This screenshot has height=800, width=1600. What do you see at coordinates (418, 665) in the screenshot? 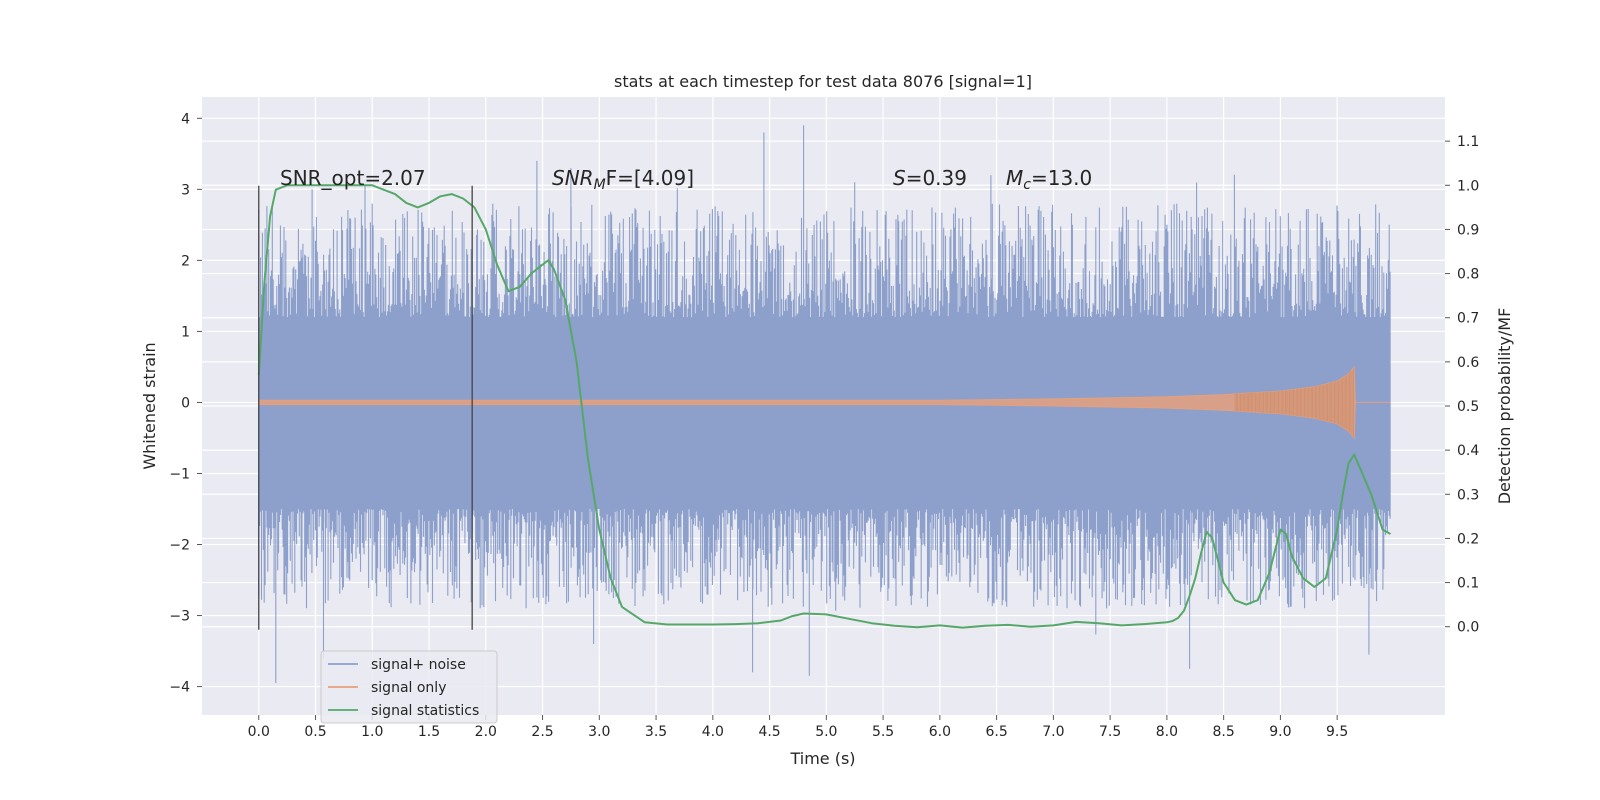
I see `legend-label-signal-noise: signal+ noise` at bounding box center [418, 665].